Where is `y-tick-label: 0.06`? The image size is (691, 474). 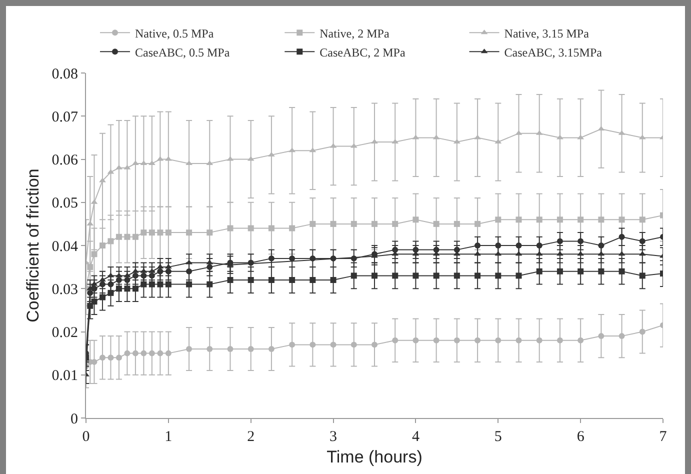
y-tick-label: 0.06 is located at coordinates (65, 160).